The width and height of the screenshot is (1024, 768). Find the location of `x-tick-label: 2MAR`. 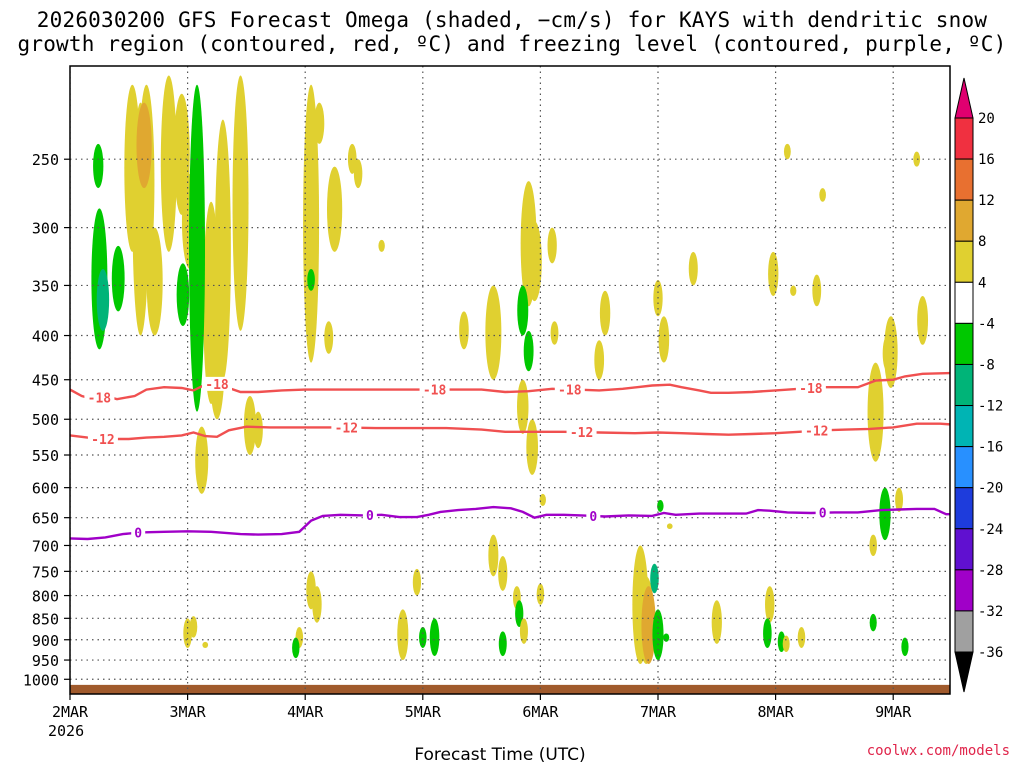

x-tick-label: 2MAR is located at coordinates (70, 712).